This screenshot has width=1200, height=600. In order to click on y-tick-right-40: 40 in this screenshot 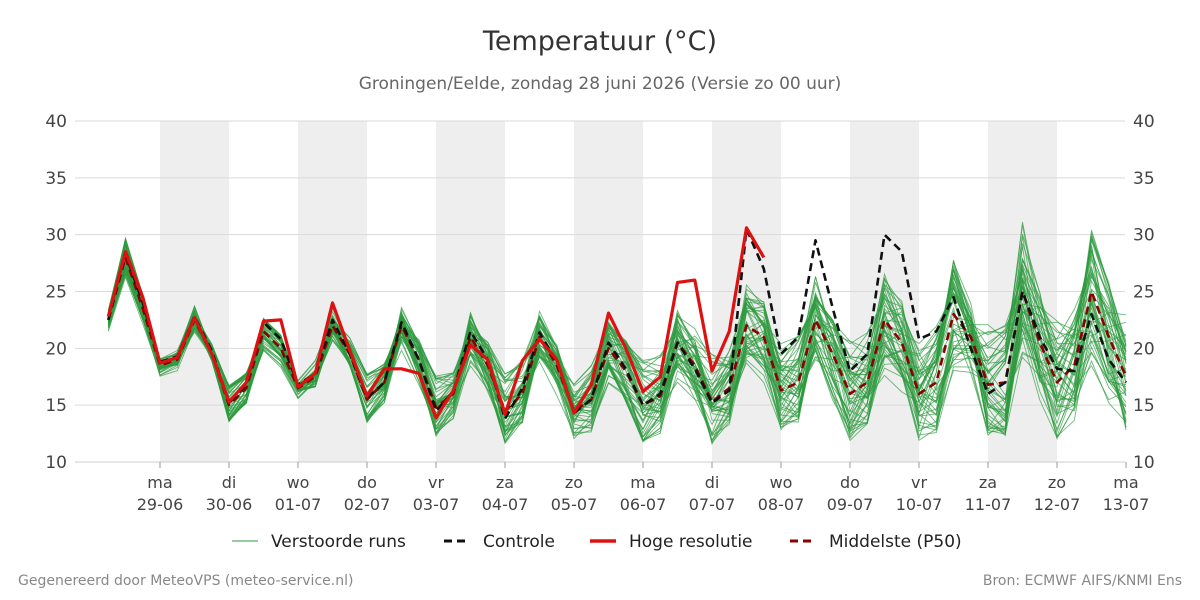, I will do `click(1144, 122)`.